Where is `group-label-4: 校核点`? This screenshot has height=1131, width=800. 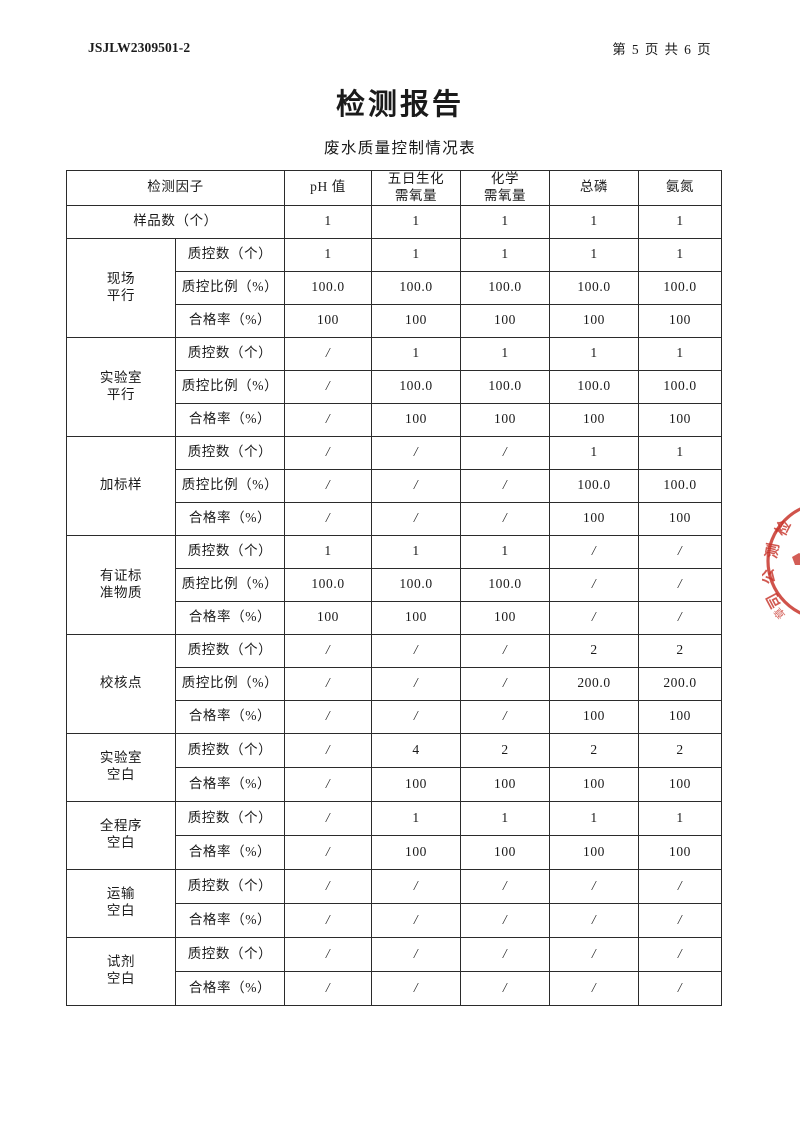
group-label-4: 校核点 is located at coordinates (121, 683).